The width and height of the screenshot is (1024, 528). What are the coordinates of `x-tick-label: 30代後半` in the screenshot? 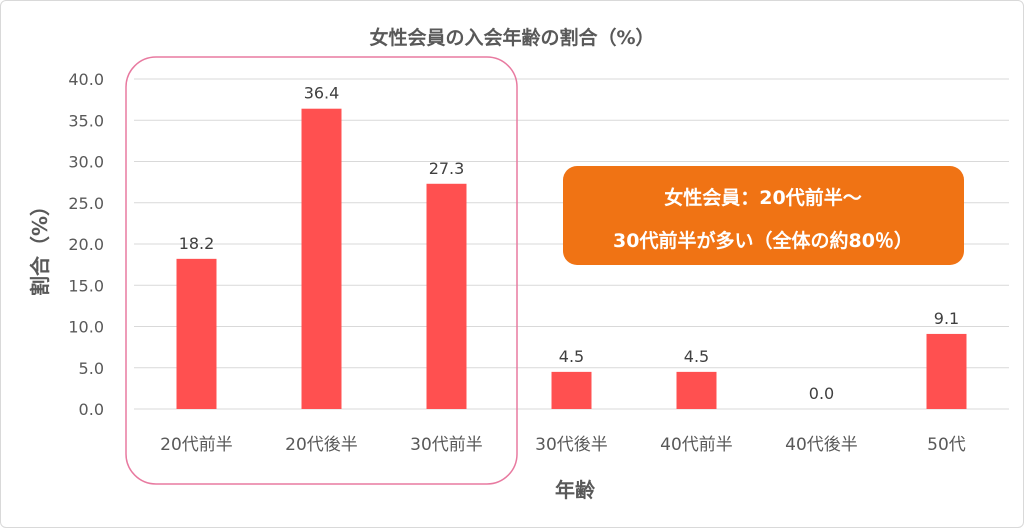 It's located at (571, 445).